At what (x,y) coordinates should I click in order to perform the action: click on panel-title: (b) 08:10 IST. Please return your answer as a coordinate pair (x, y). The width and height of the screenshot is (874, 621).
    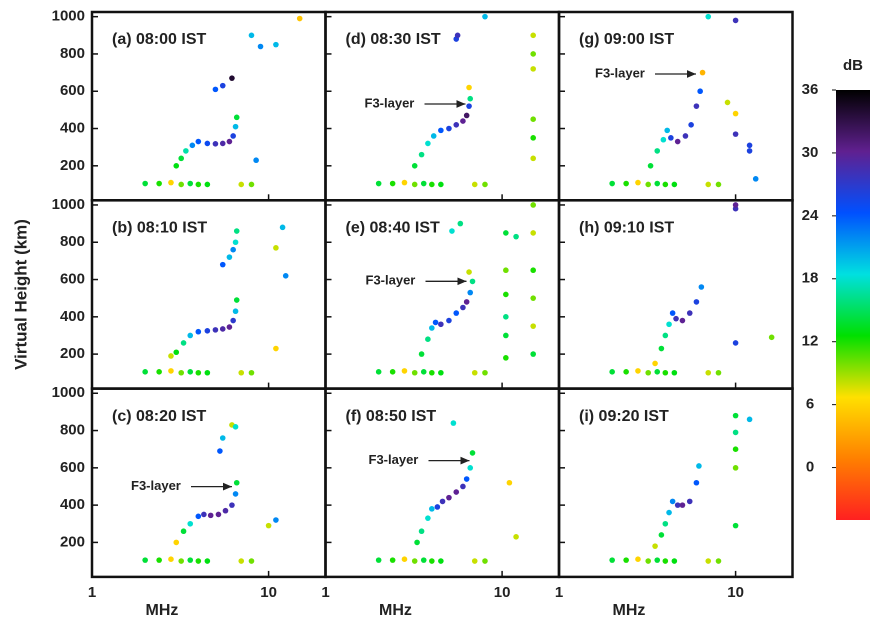
    Looking at the image, I should click on (159, 228).